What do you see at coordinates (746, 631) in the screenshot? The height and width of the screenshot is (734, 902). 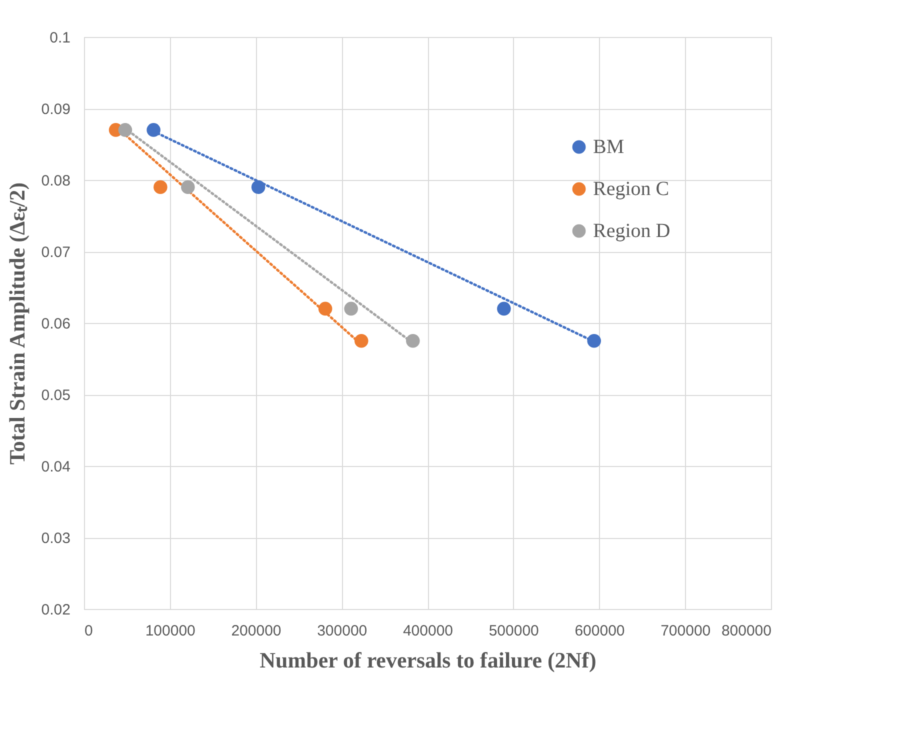 I see `x-tick-label: 800000` at bounding box center [746, 631].